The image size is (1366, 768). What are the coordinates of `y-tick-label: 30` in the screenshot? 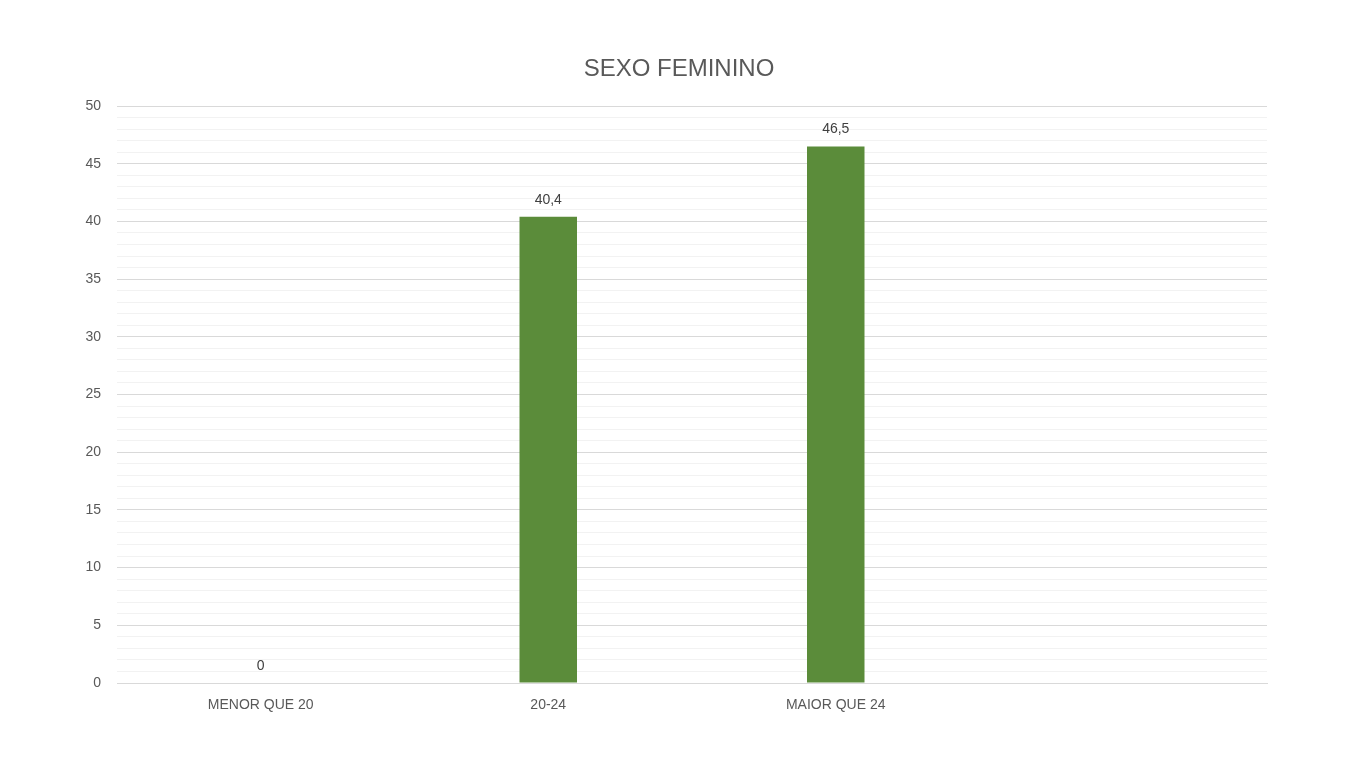 It's located at (93, 335).